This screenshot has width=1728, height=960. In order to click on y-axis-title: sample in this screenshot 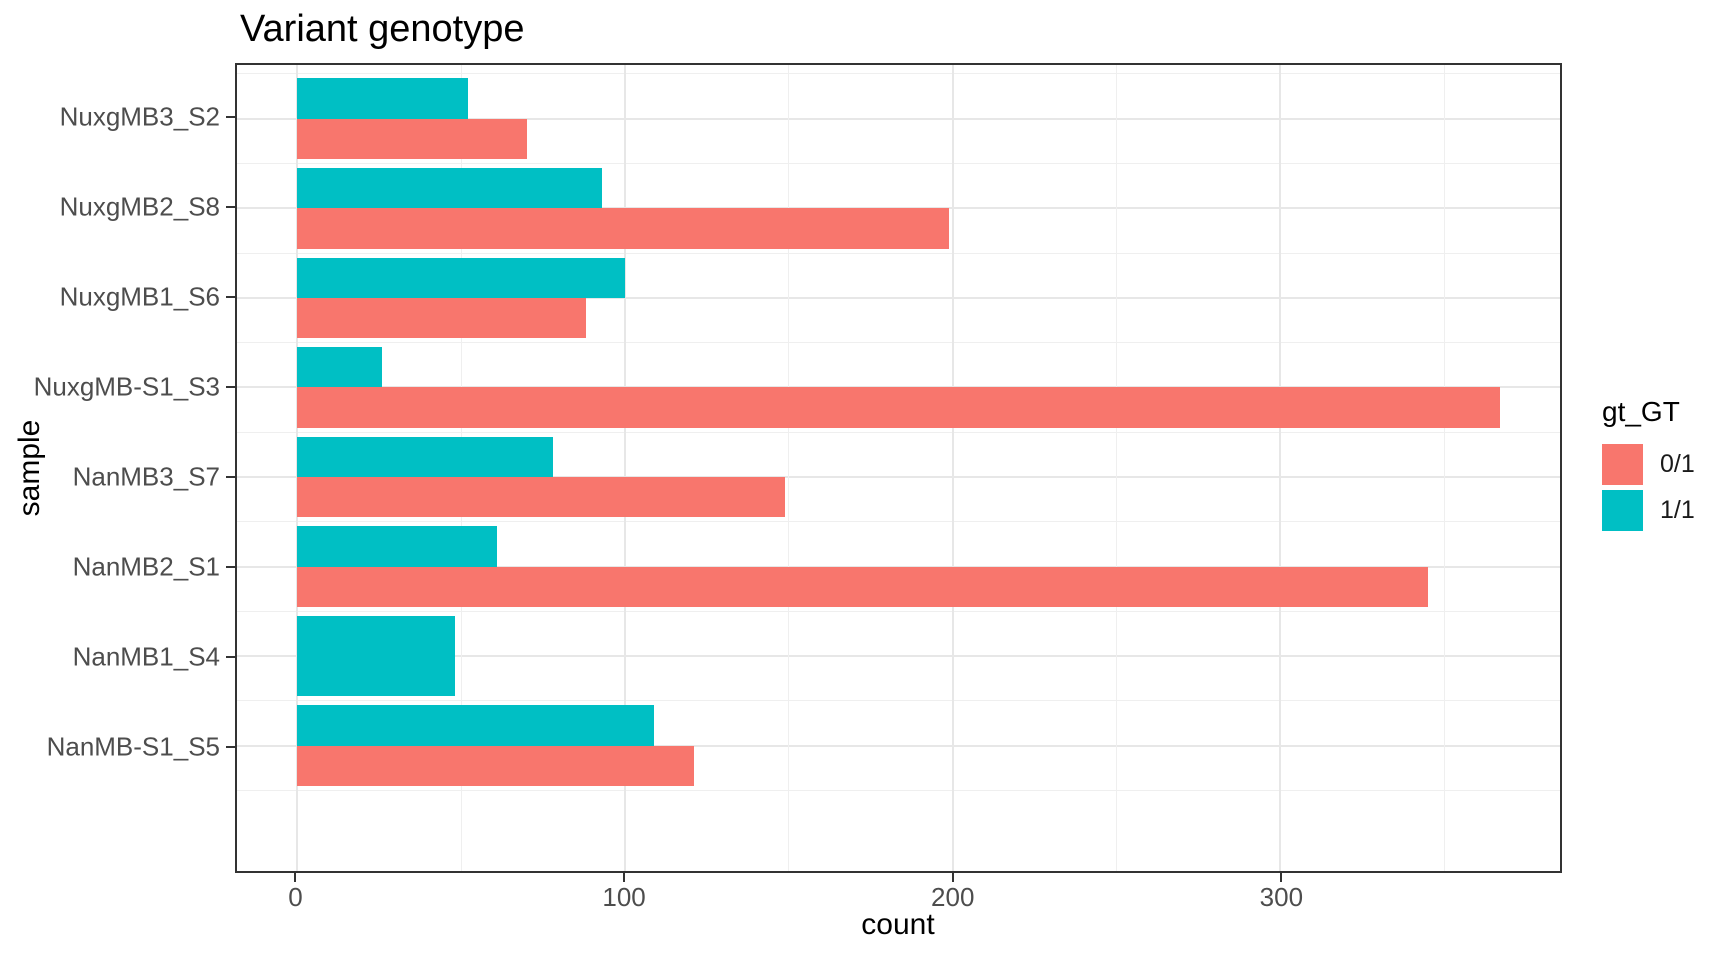, I will do `click(29, 468)`.